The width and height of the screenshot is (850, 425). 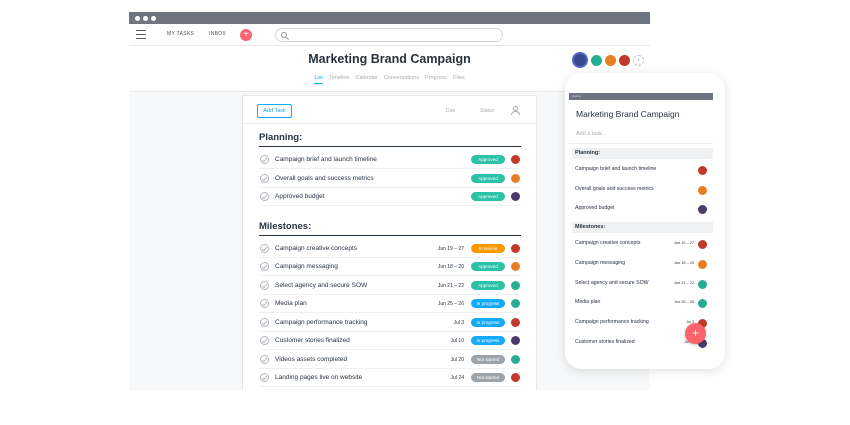 I want to click on quick-add-button: +, so click(x=246, y=35).